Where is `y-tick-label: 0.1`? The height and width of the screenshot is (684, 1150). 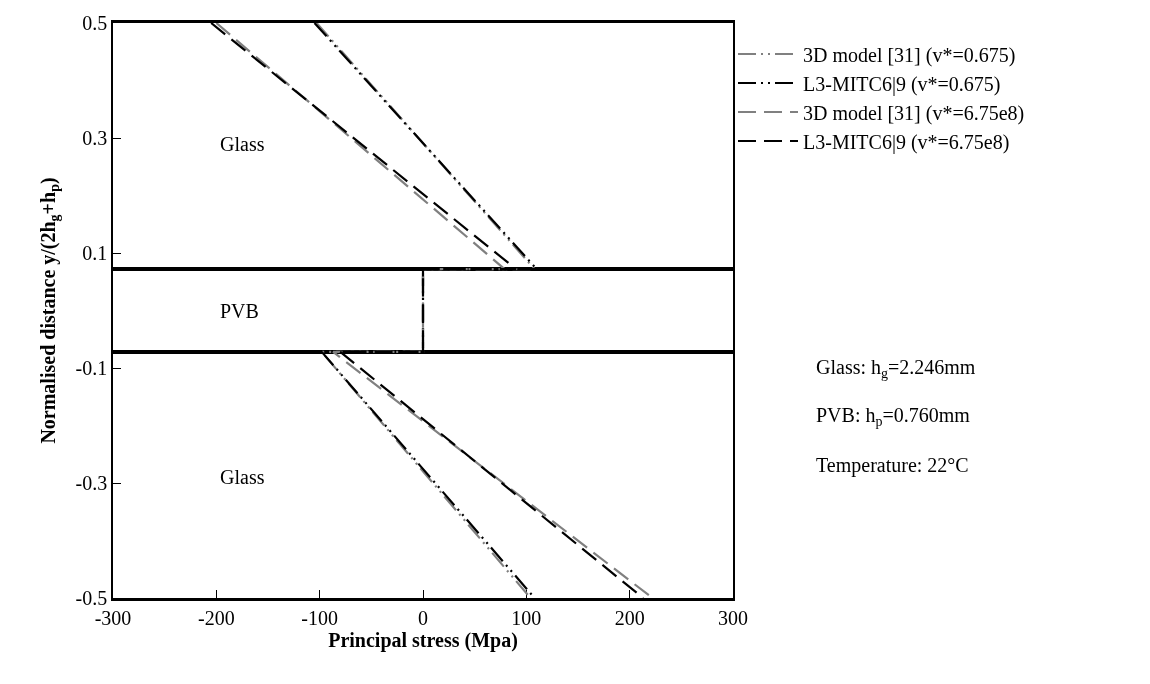 y-tick-label: 0.1 is located at coordinates (95, 253).